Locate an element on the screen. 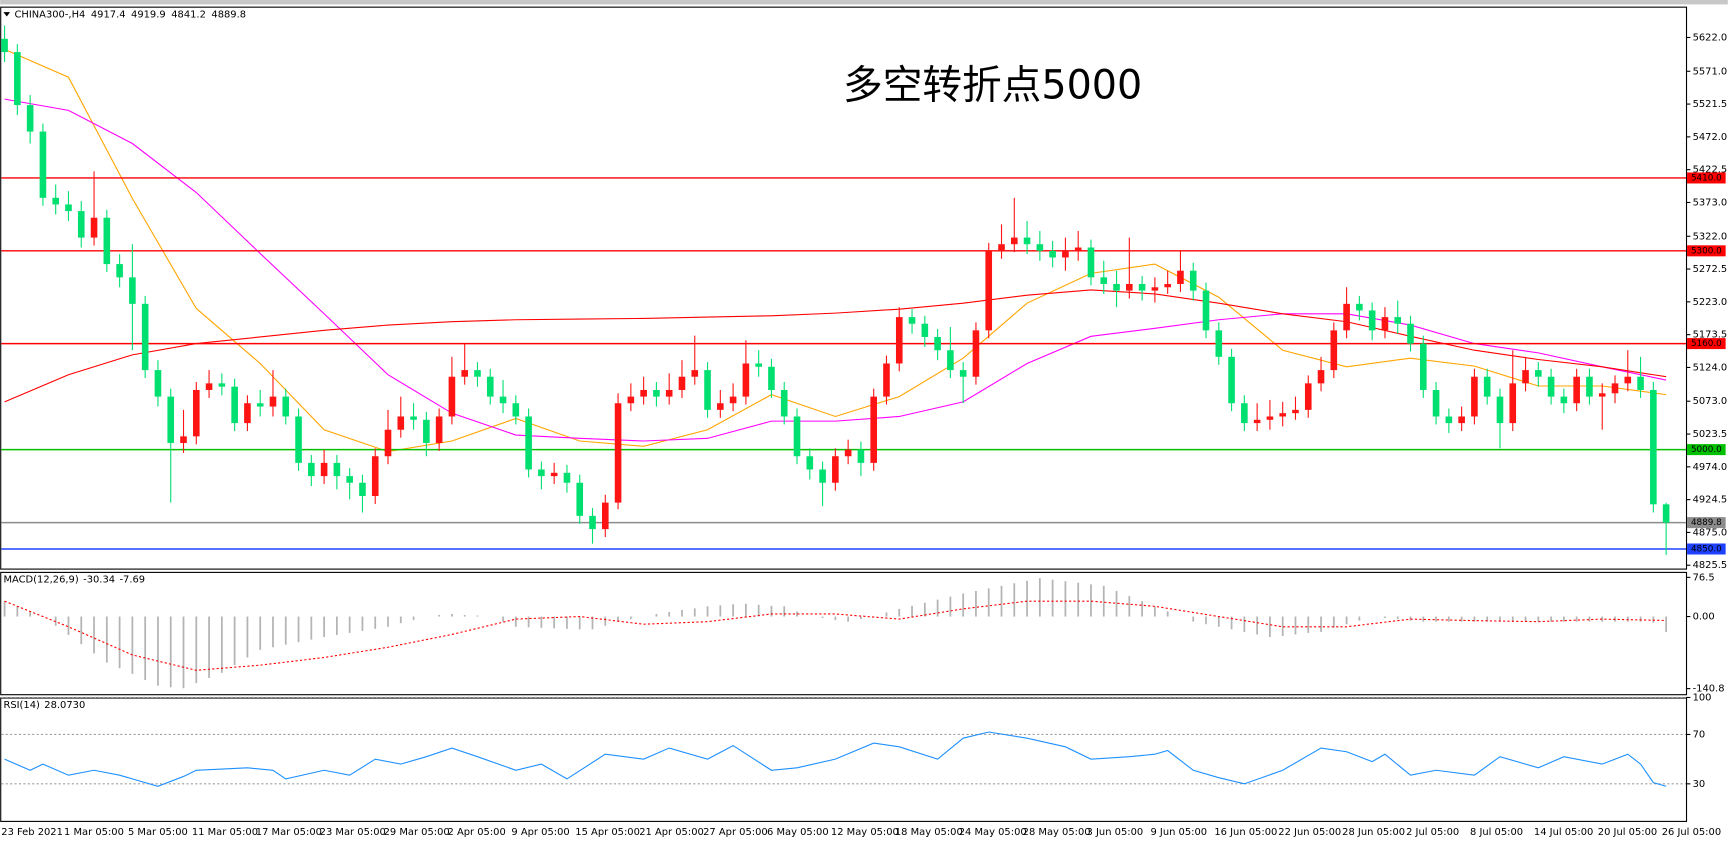 The height and width of the screenshot is (844, 1728). y-tick-label: 4825.5 is located at coordinates (1710, 565).